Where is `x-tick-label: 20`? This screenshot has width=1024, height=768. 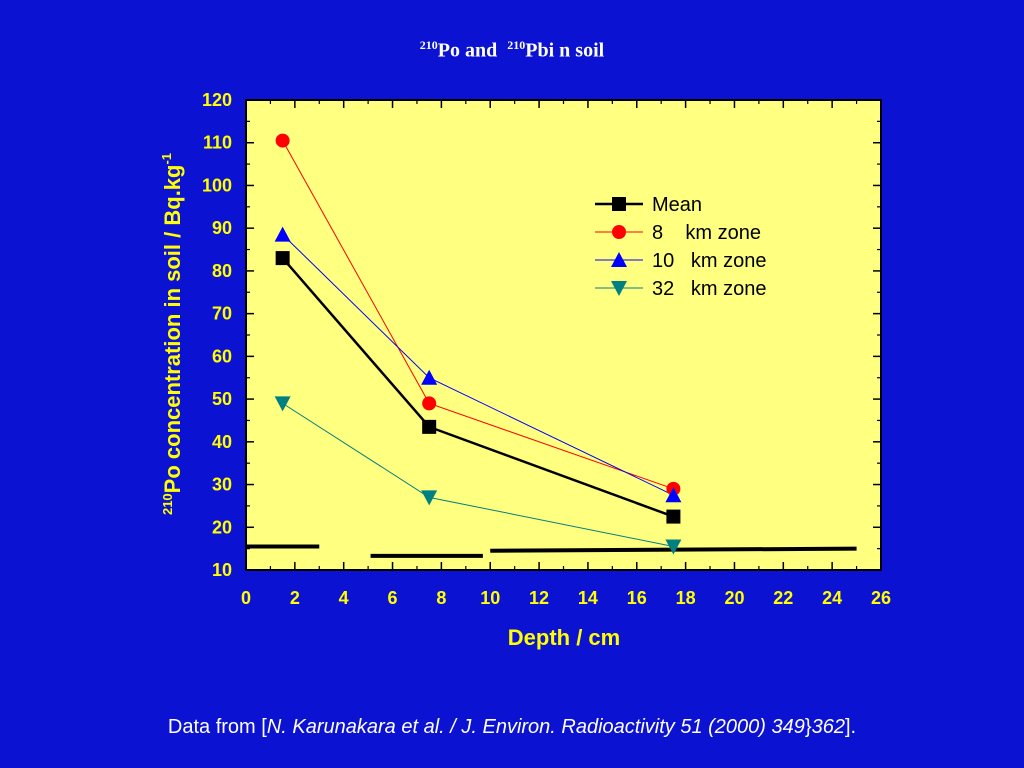 x-tick-label: 20 is located at coordinates (734, 598).